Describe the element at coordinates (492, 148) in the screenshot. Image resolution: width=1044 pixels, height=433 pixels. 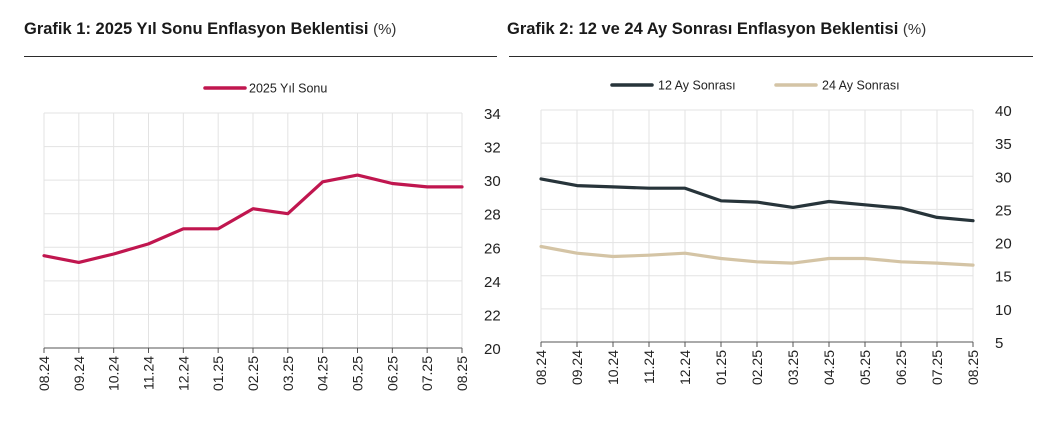
I see `y-tick-label: 32` at that location.